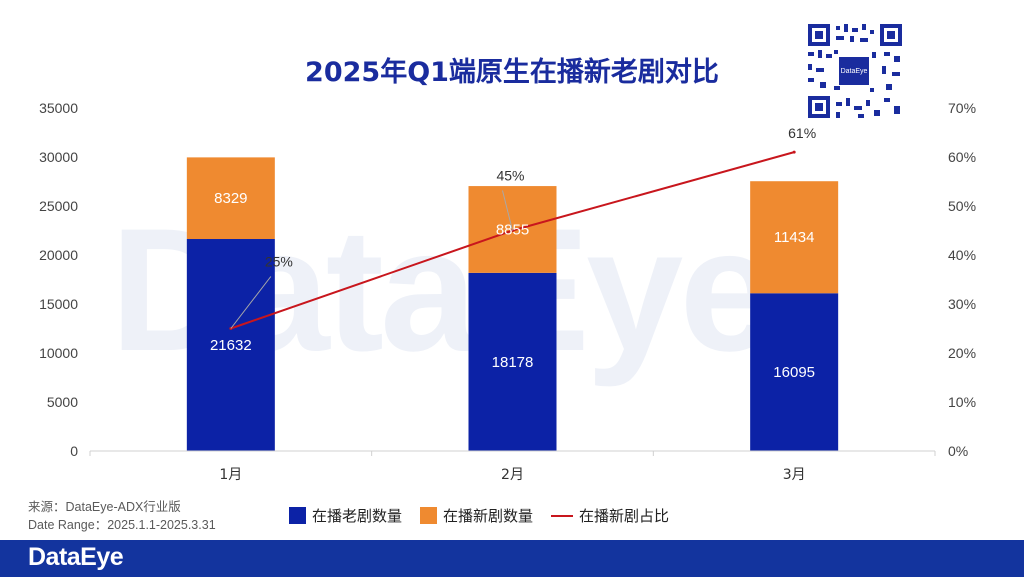  I want to click on legend-item-new: 在播新剧数量, so click(476, 515).